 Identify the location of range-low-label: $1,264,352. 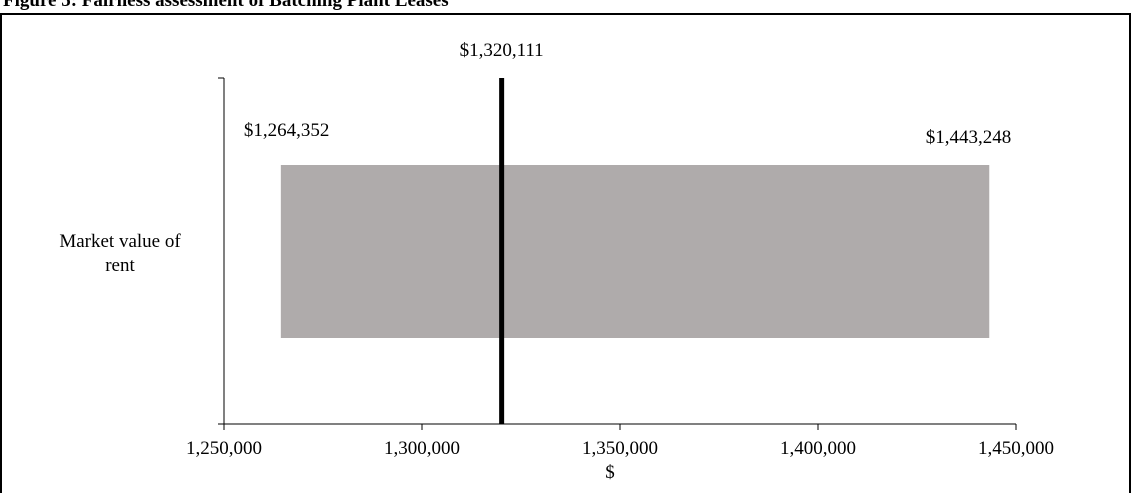
(287, 130).